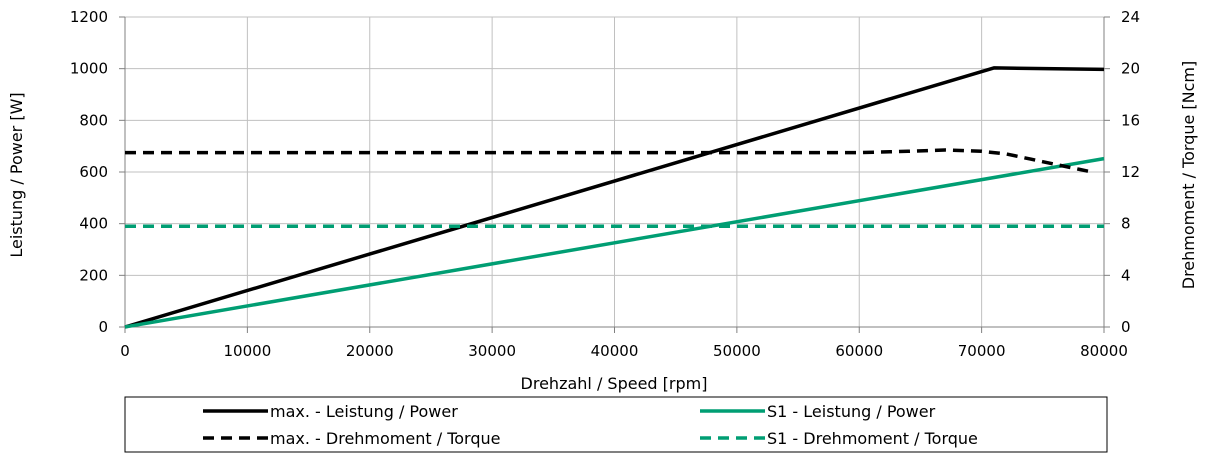 This screenshot has width=1209, height=455. What do you see at coordinates (370, 351) in the screenshot?
I see `x-tick-label: 20000` at bounding box center [370, 351].